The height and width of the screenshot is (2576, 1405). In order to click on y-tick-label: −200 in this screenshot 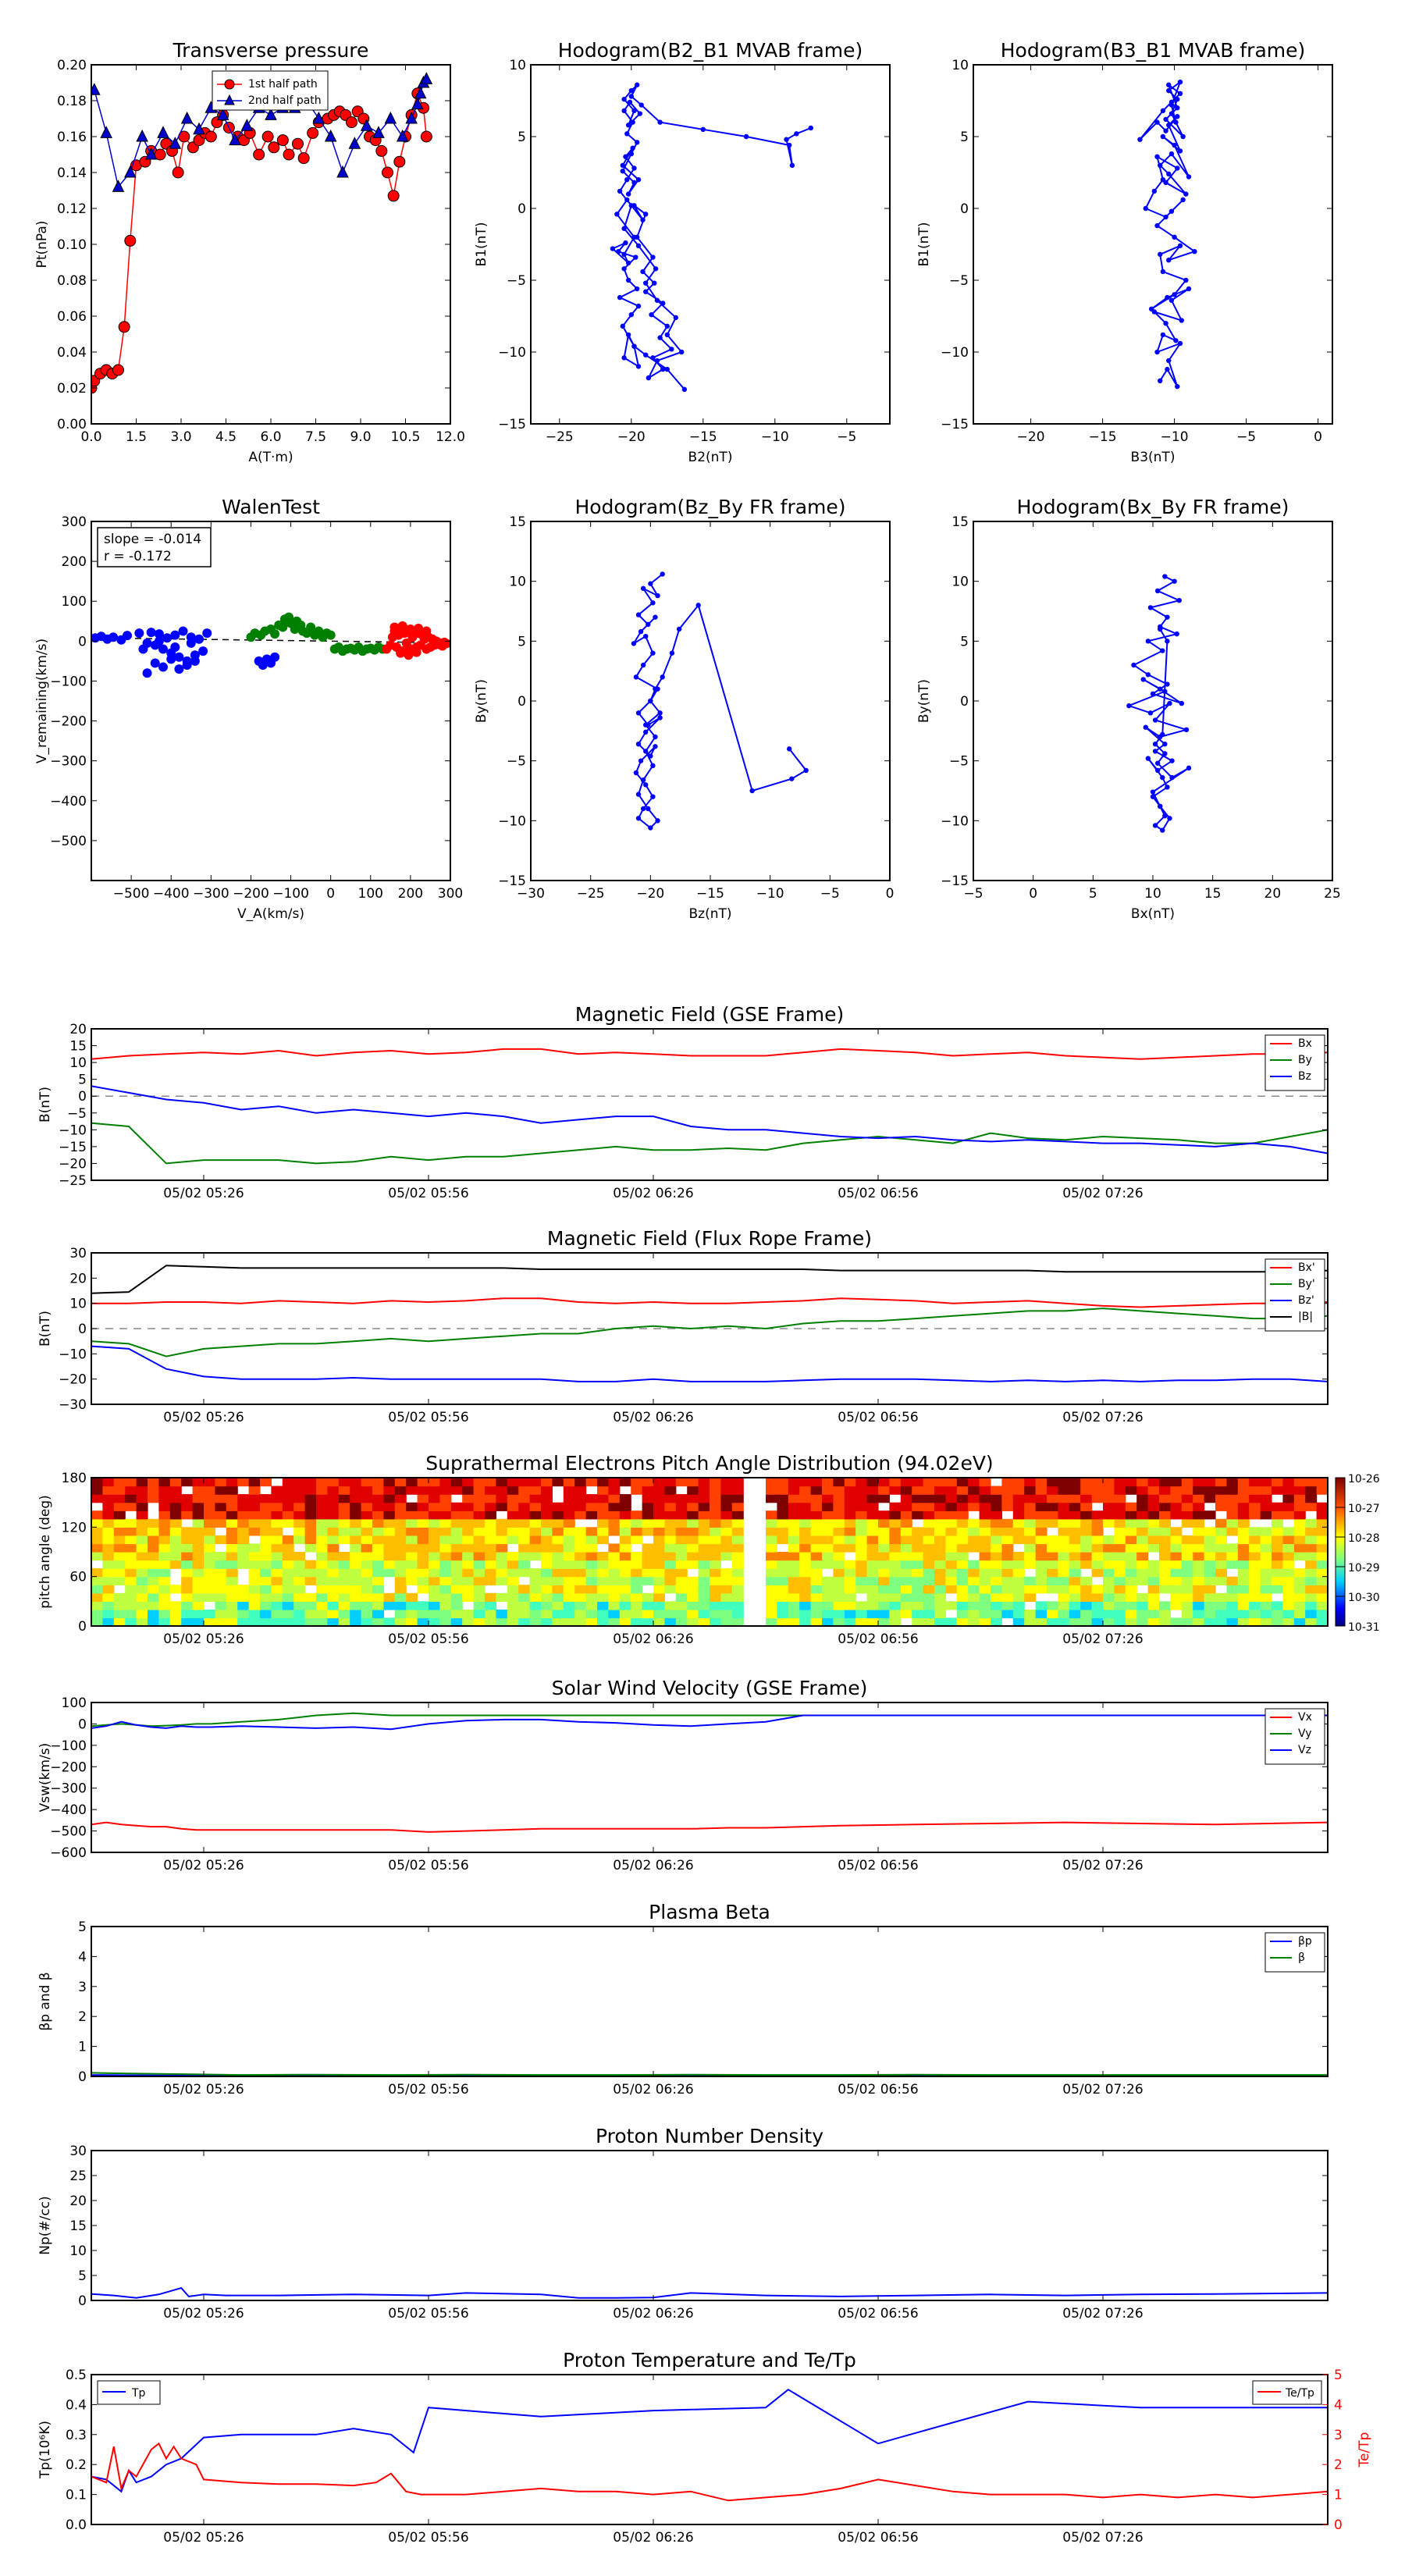, I will do `click(68, 1767)`.